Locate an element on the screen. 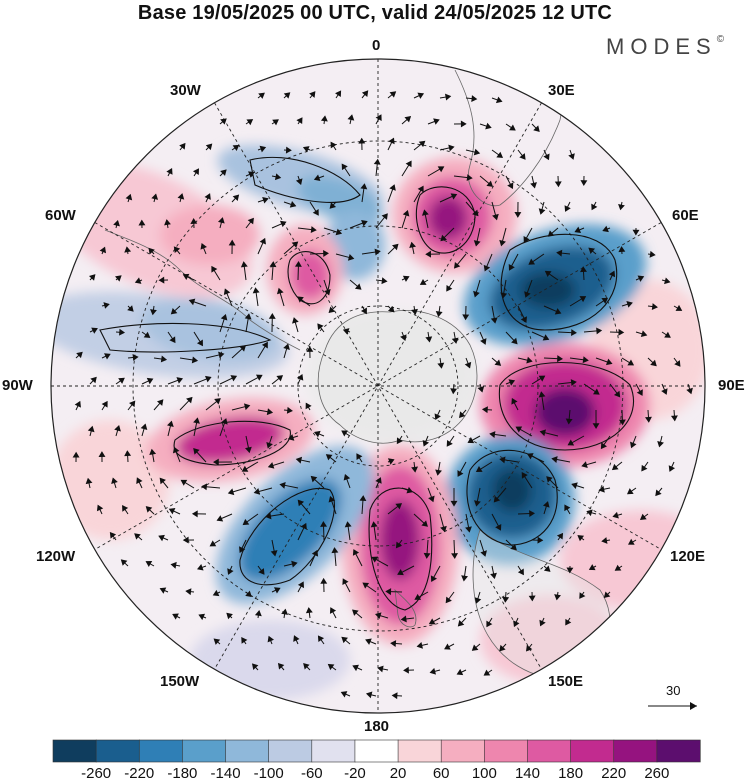 The width and height of the screenshot is (750, 783). reference-vector-arrow is located at coordinates (672, 706).